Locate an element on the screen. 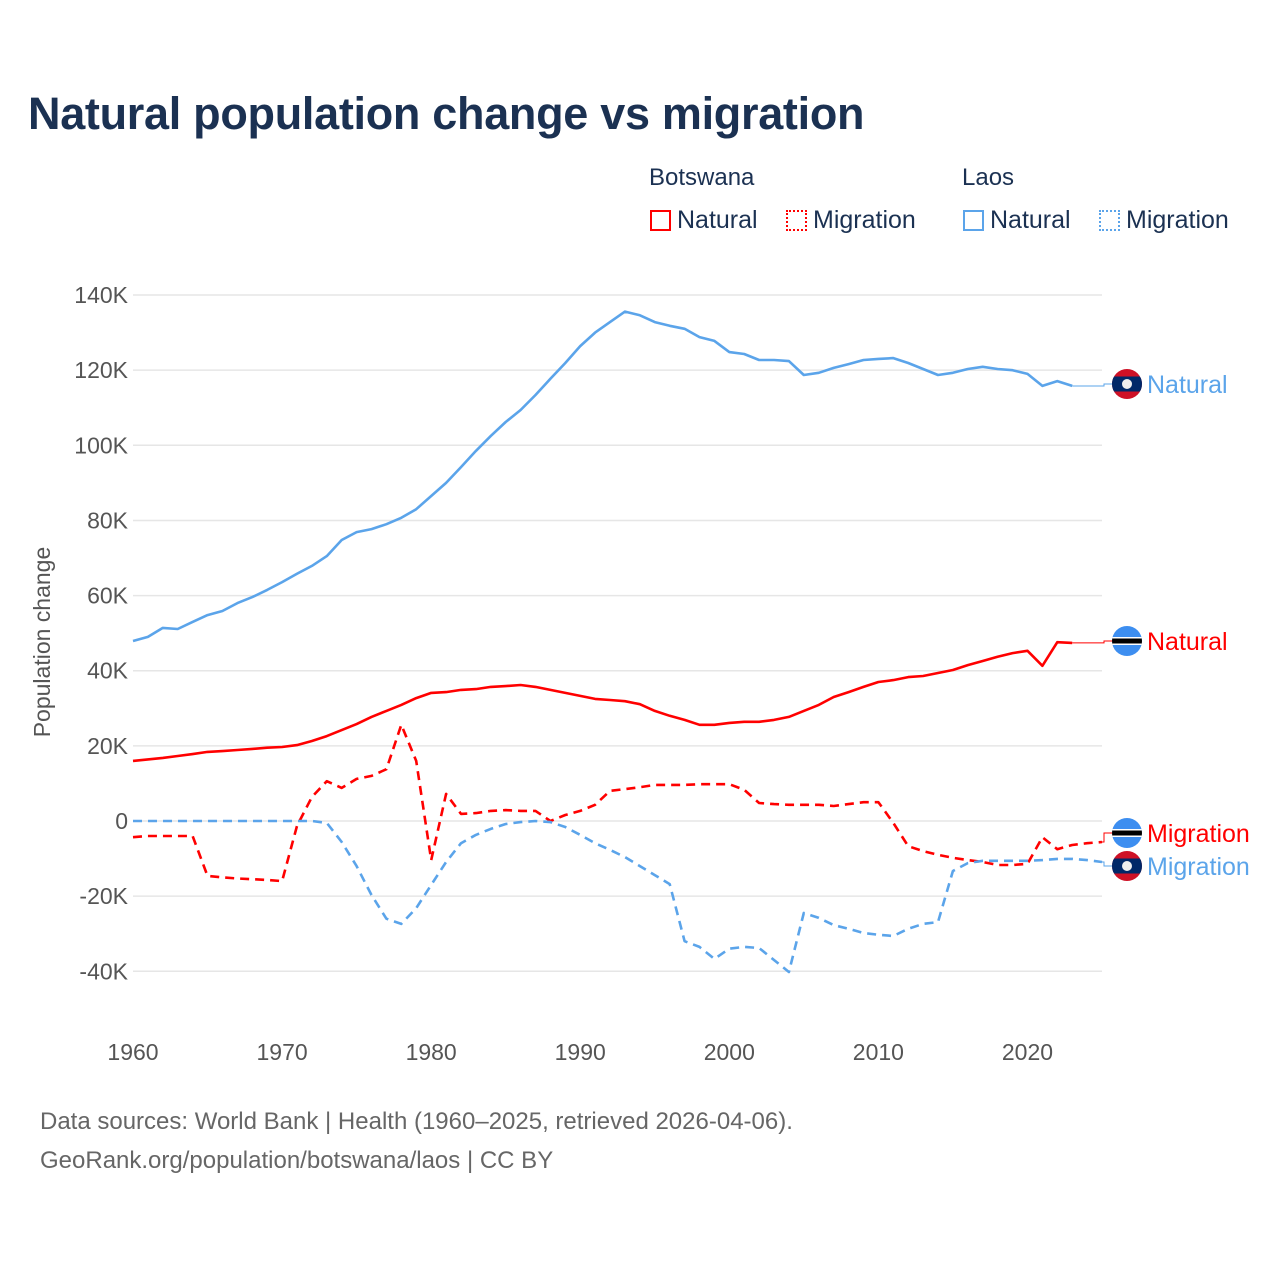 The image size is (1280, 1280). legend-item-laos-natural: Natural is located at coordinates (1017, 220).